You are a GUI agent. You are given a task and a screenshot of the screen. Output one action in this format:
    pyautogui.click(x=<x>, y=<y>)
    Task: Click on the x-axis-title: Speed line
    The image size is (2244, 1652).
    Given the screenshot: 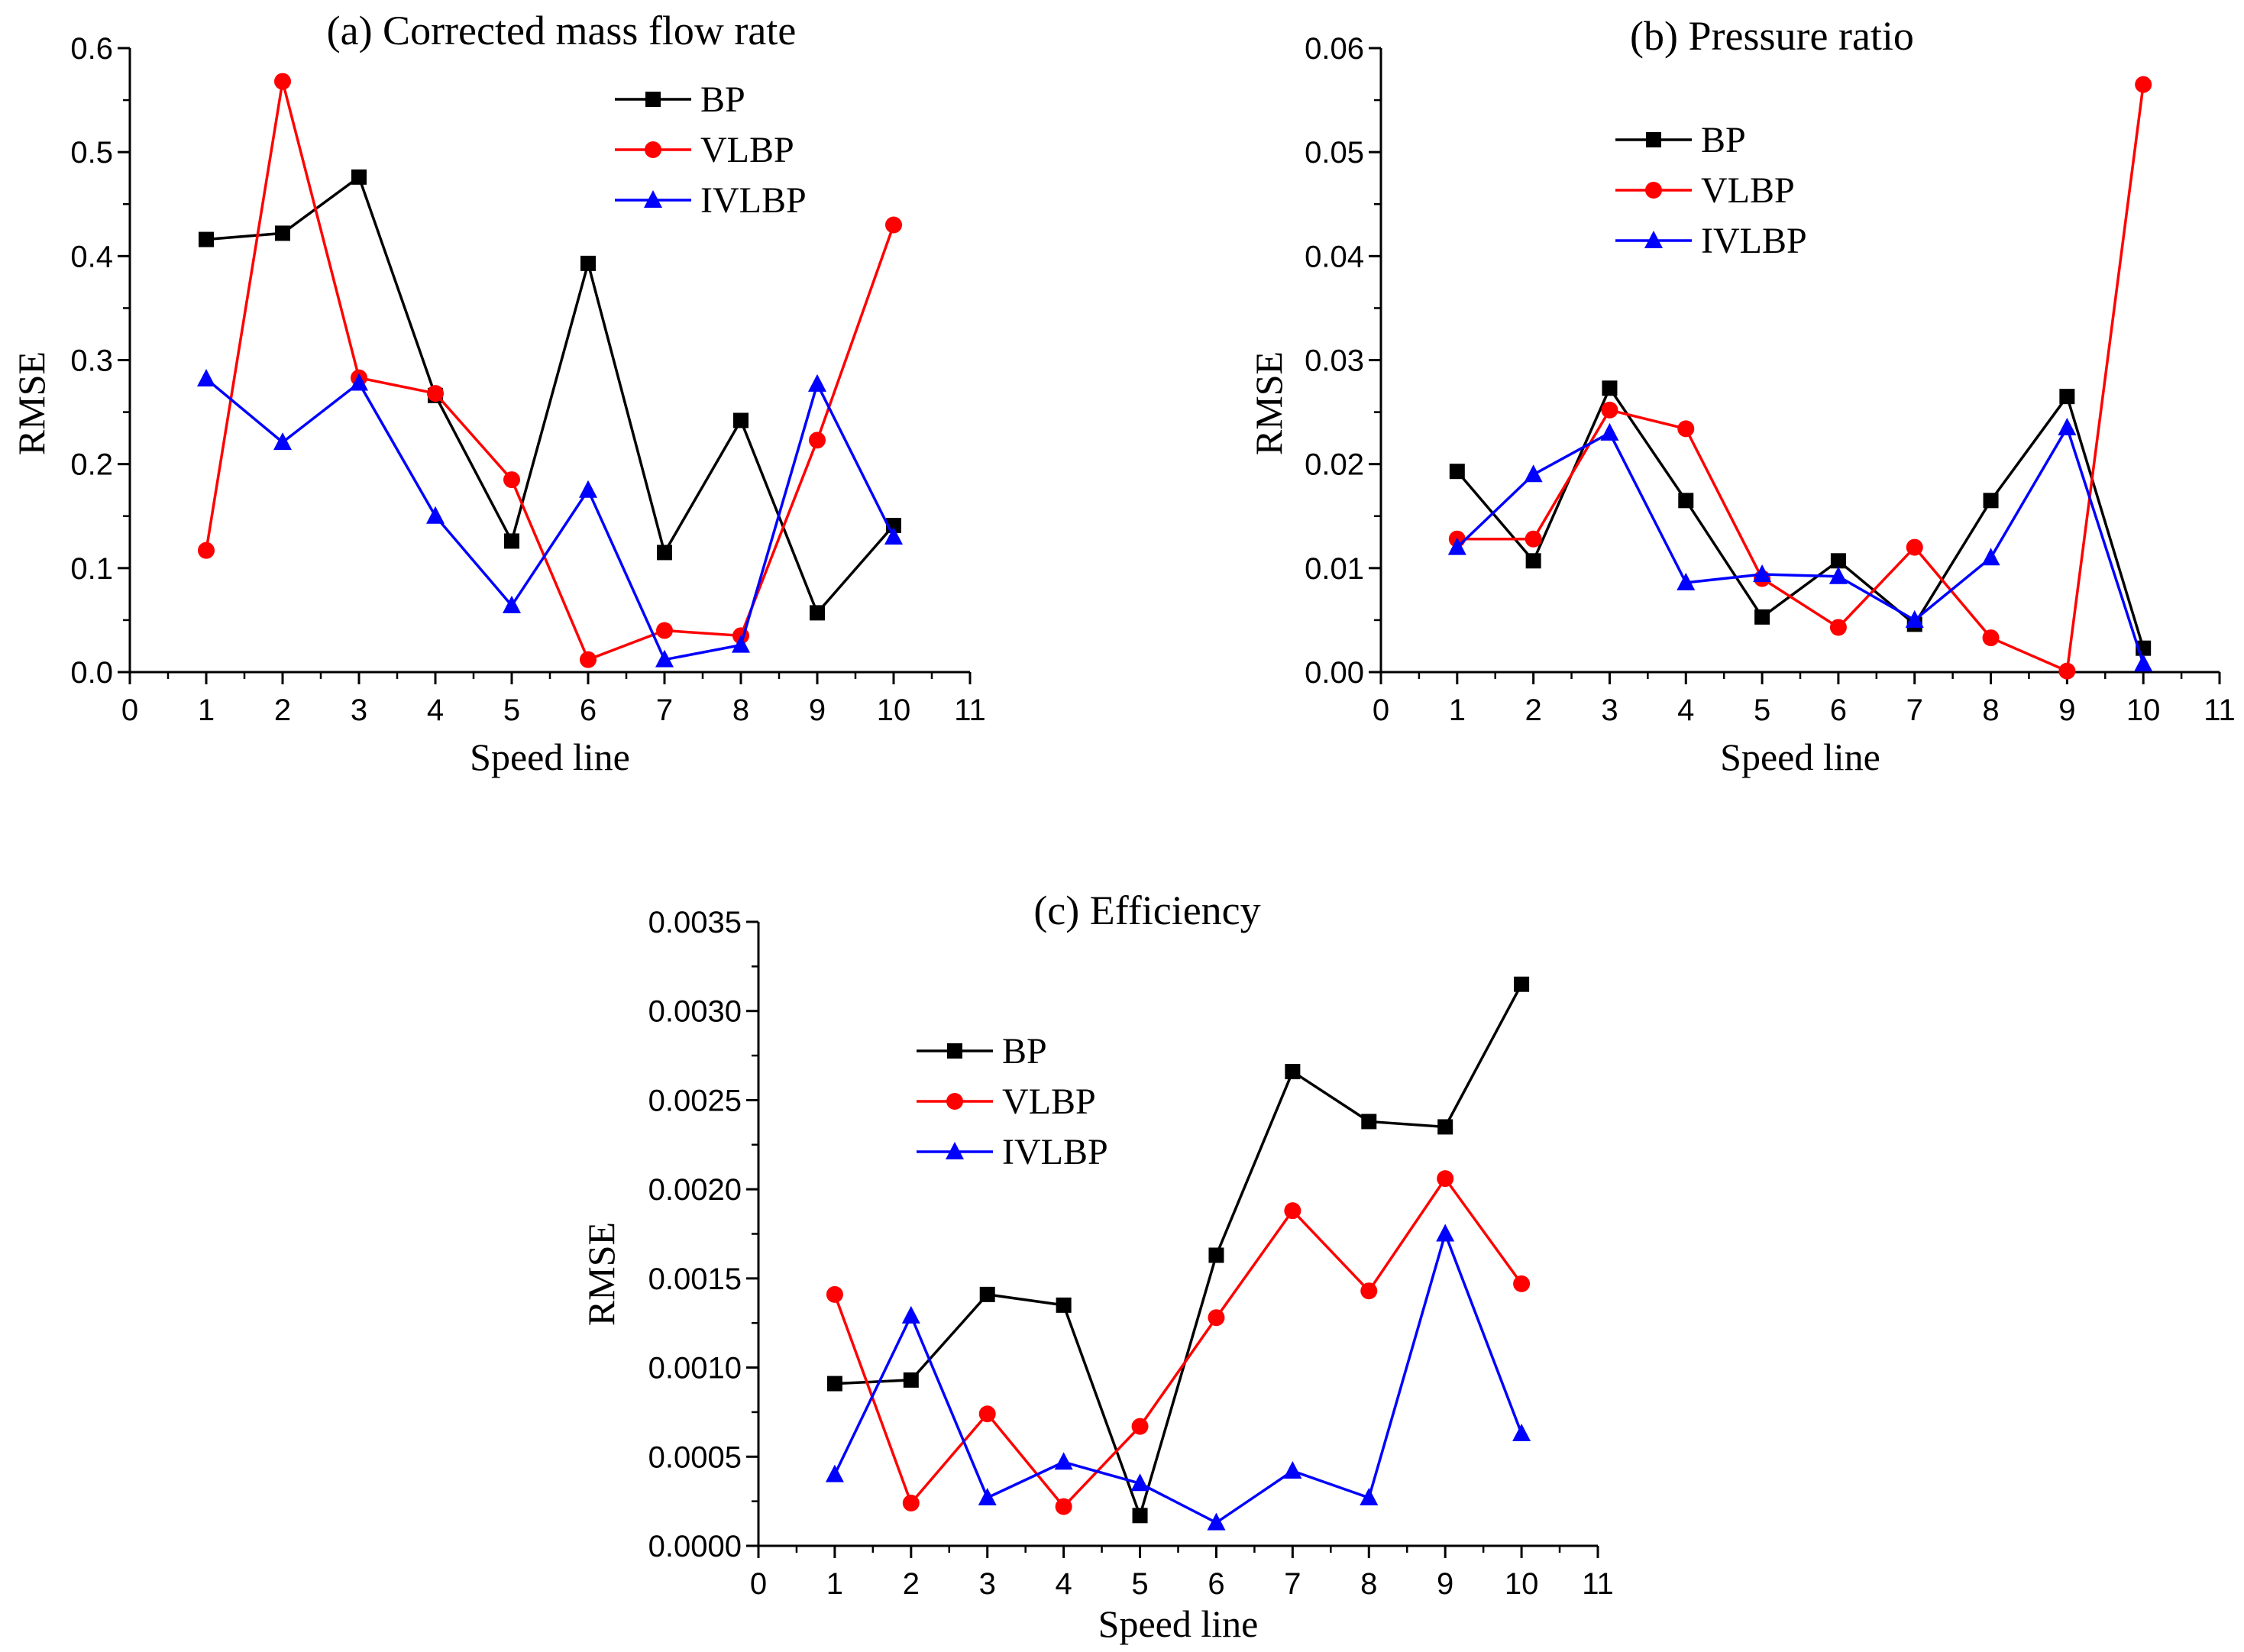 What is the action you would take?
    pyautogui.click(x=1178, y=1623)
    